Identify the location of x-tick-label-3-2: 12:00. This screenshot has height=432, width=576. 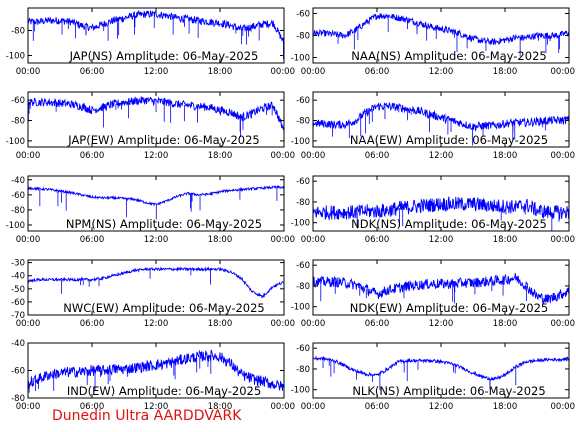
(441, 156).